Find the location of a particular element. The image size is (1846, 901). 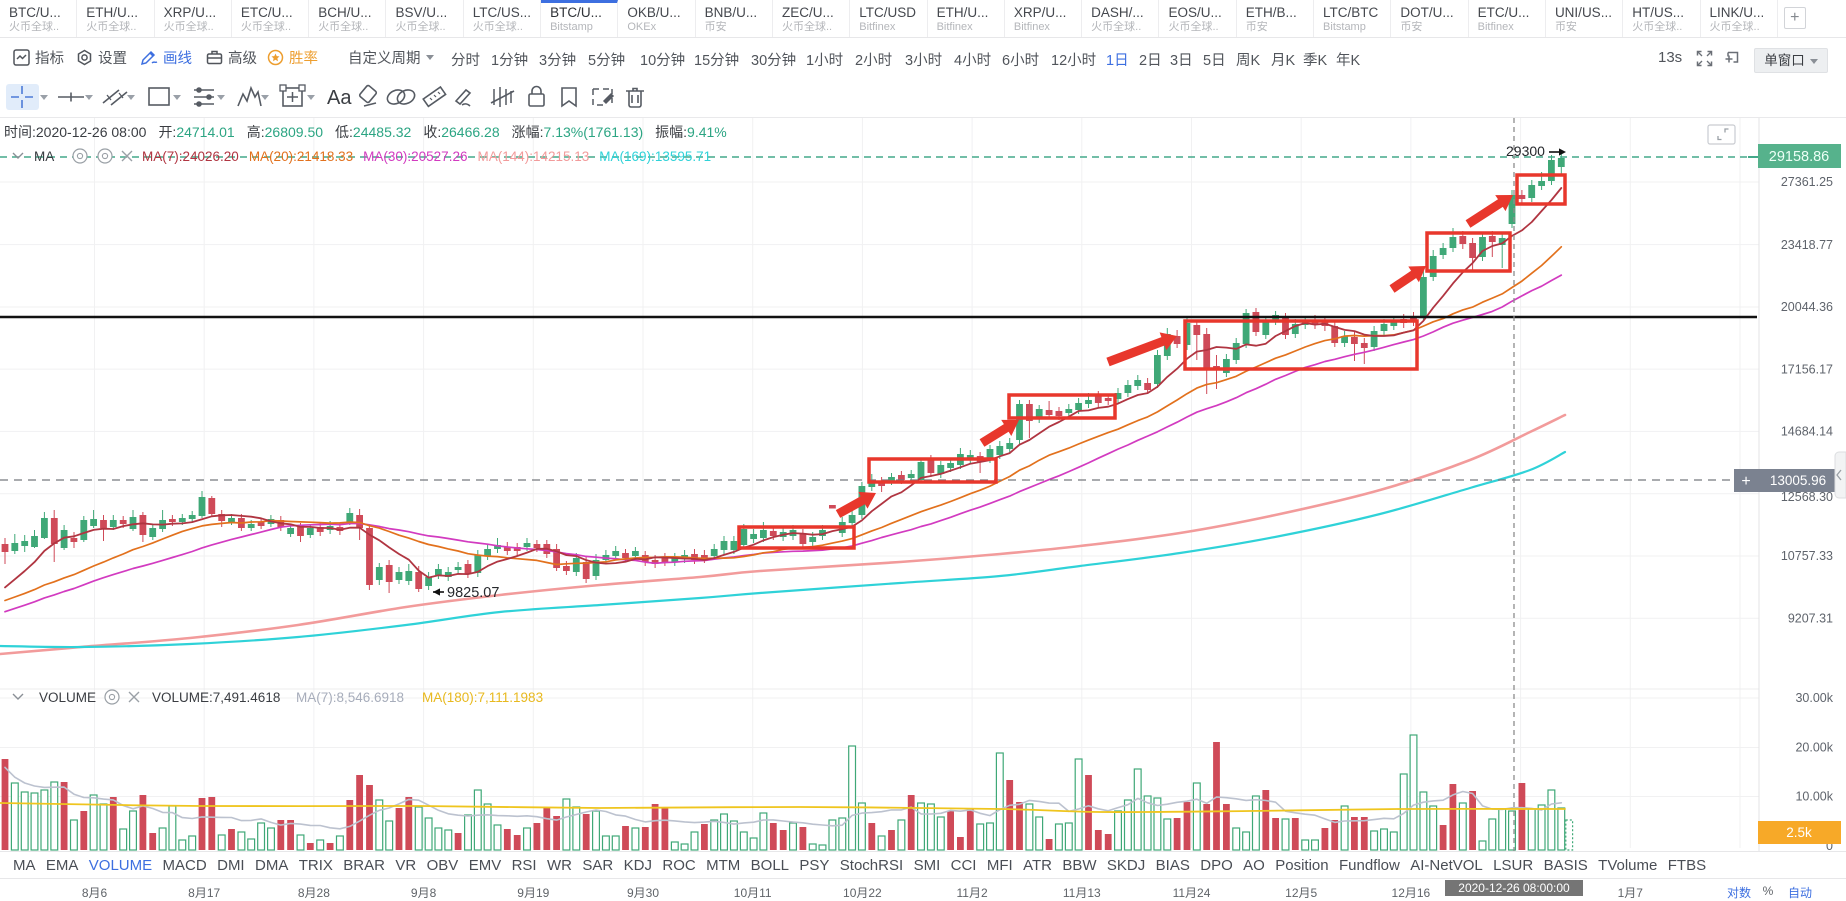

svg-text: 27361.25 is located at coordinates (1807, 182).